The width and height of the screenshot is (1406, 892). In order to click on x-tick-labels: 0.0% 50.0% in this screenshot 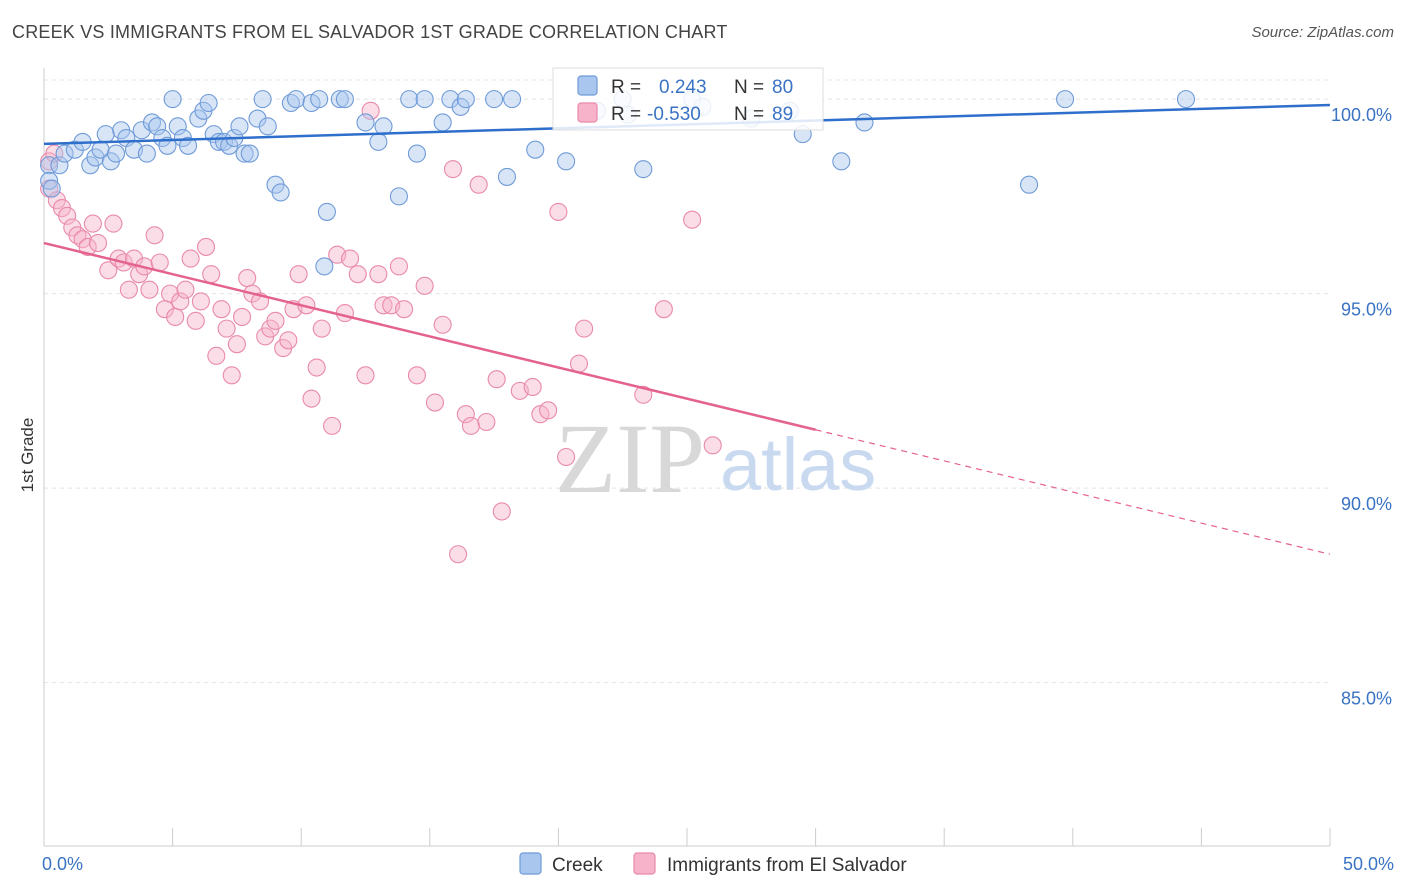, I will do `click(718, 864)`.